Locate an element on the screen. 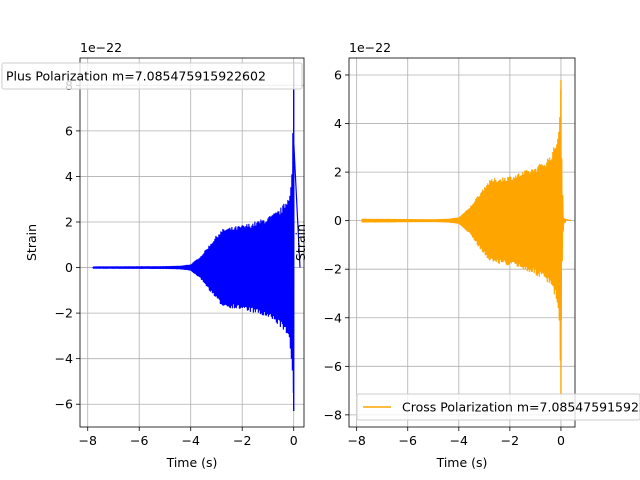 The width and height of the screenshot is (640, 480). y-axis-ticks: −8 −6 −4 −2 0 2 4 6 is located at coordinates (336, 244).